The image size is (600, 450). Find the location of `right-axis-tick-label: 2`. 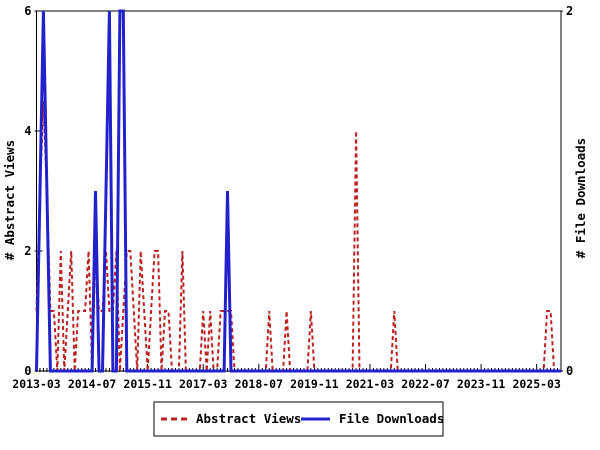

right-axis-tick-label: 2 is located at coordinates (569, 11).